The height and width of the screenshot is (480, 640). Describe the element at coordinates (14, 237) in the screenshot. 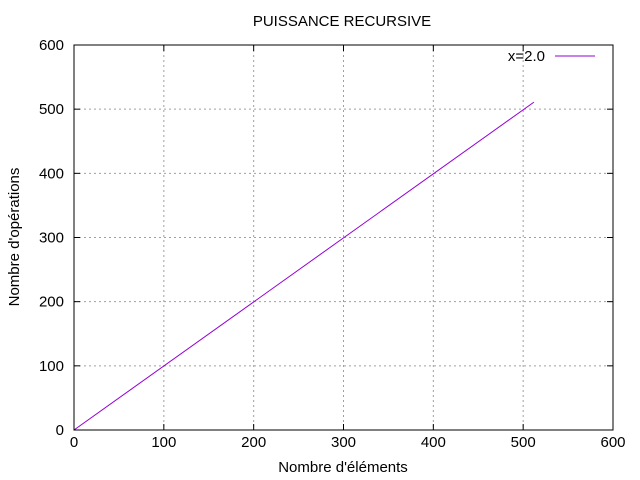

I see `y-axis-label: Nombre d'opérations` at that location.